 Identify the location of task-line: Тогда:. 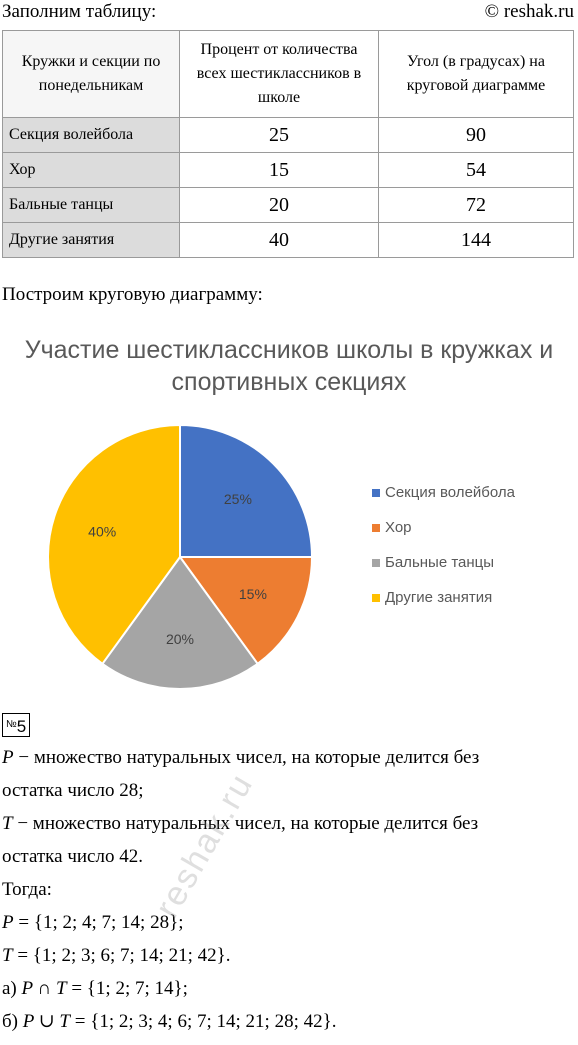
(27, 890).